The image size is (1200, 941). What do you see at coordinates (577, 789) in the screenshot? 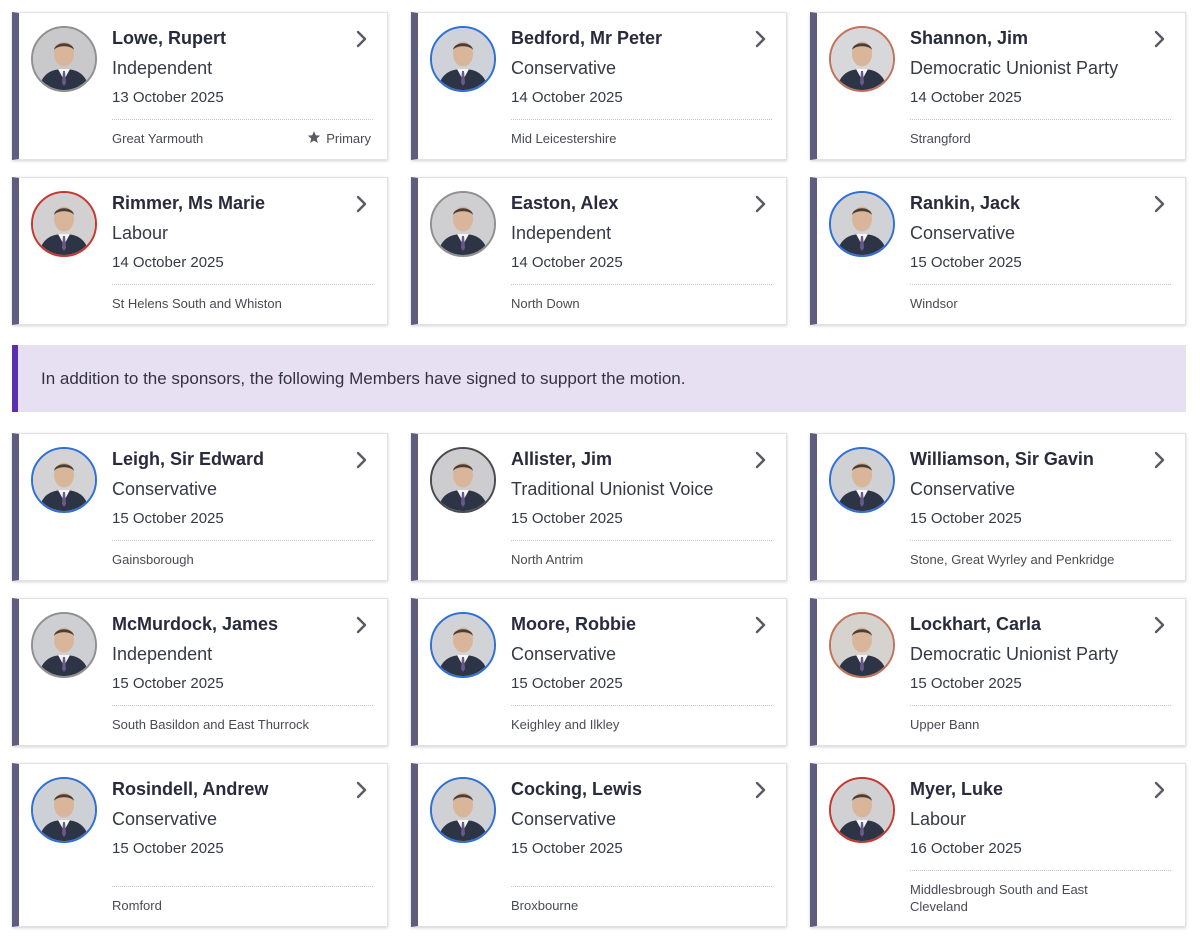
I see `member-name: Cocking, Lewis` at bounding box center [577, 789].